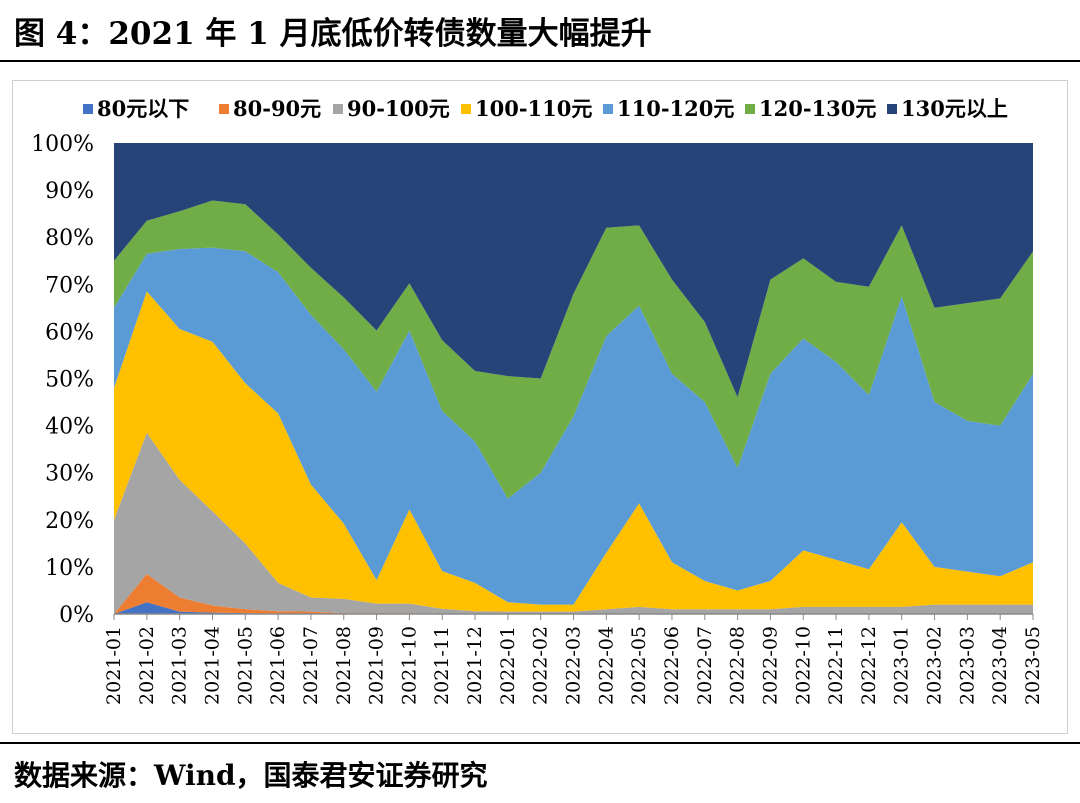 The image size is (1080, 803). Describe the element at coordinates (836, 665) in the screenshot. I see `x-tick-label: 2022-11` at that location.